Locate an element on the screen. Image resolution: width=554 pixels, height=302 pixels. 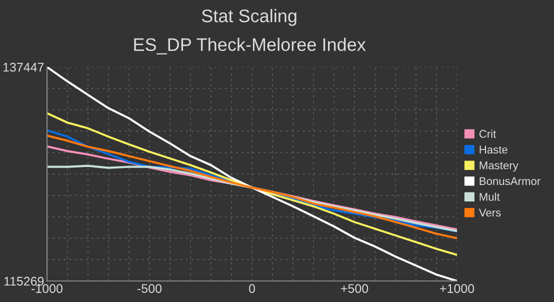
legend-label: Mult is located at coordinates (490, 196).